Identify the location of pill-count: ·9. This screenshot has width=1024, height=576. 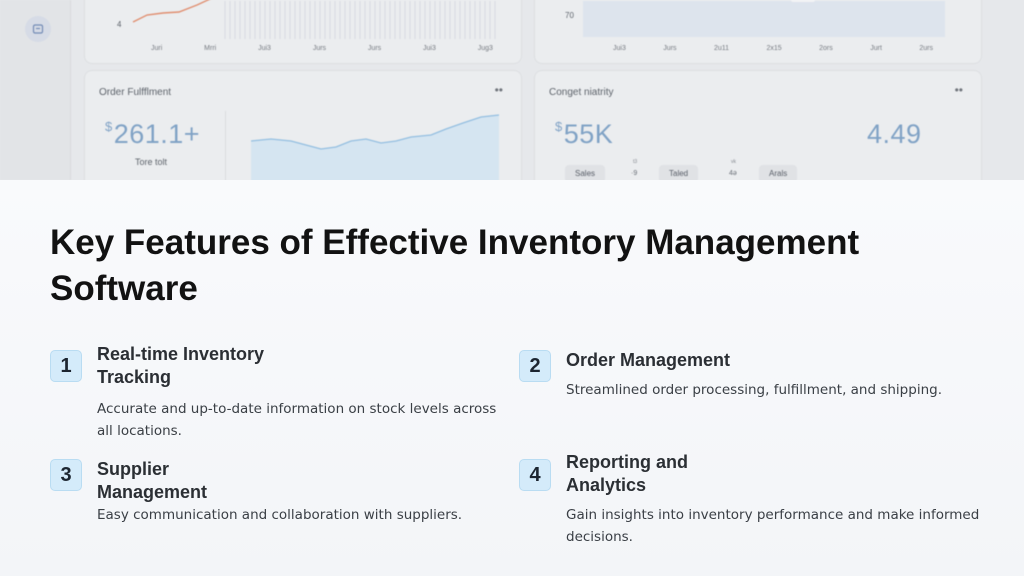
(634, 173).